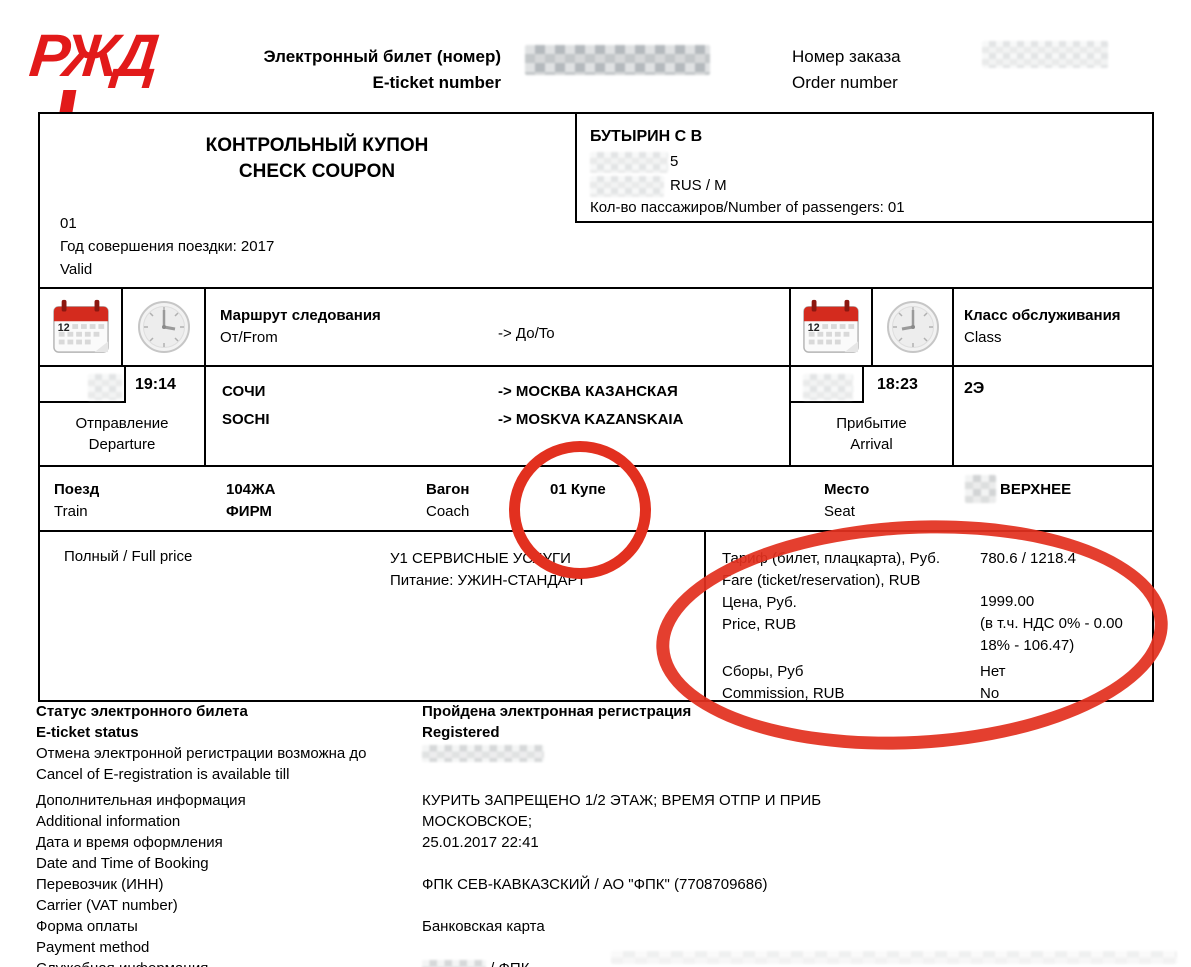  What do you see at coordinates (251, 489) in the screenshot?
I see `train-number: 104ЖА` at bounding box center [251, 489].